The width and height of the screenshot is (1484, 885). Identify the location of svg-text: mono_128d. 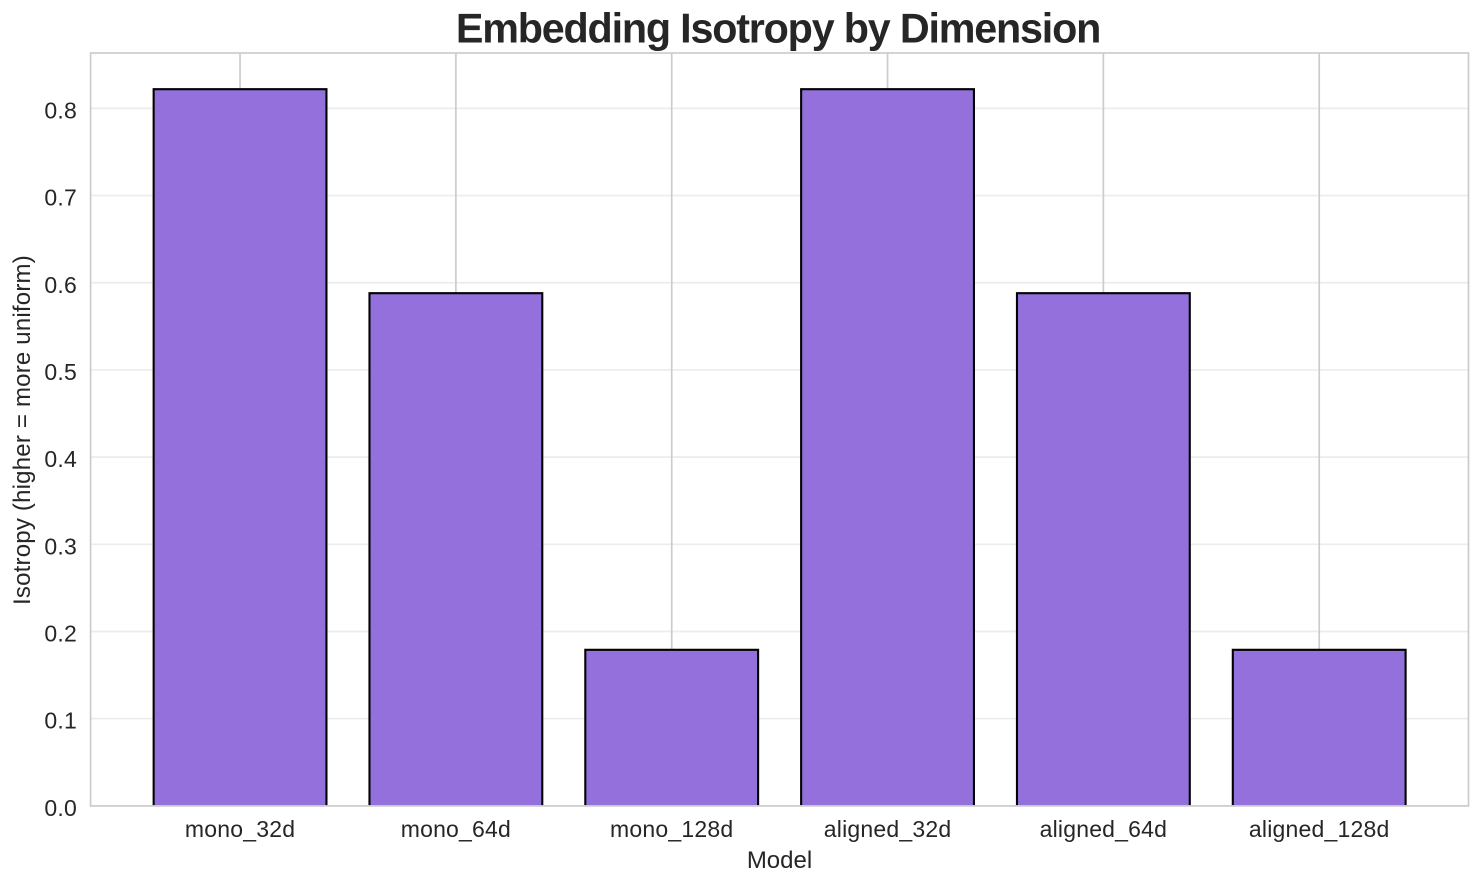
(671, 829).